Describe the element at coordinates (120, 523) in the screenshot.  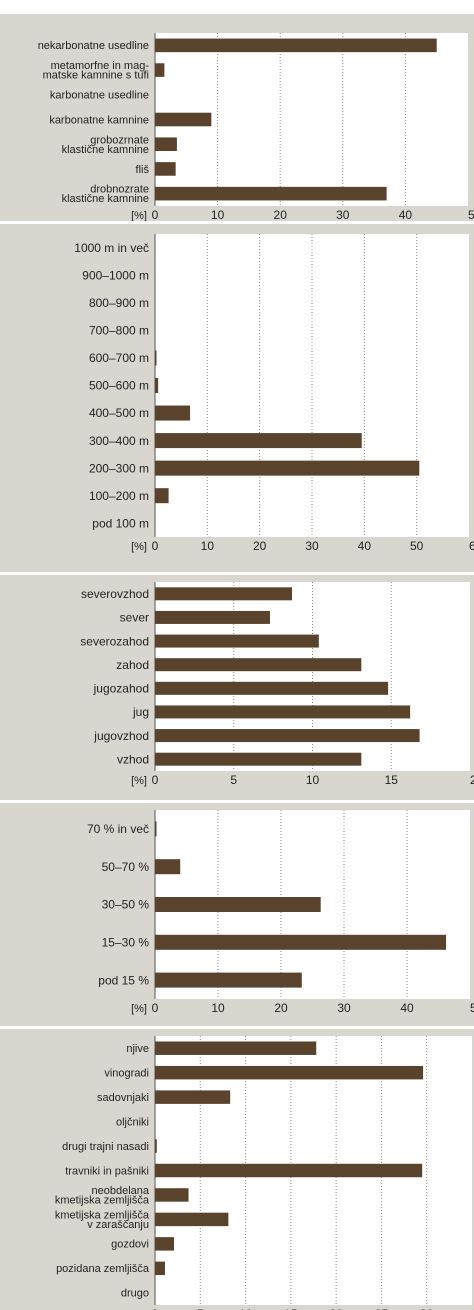
I see `category-label: pod 100 m` at that location.